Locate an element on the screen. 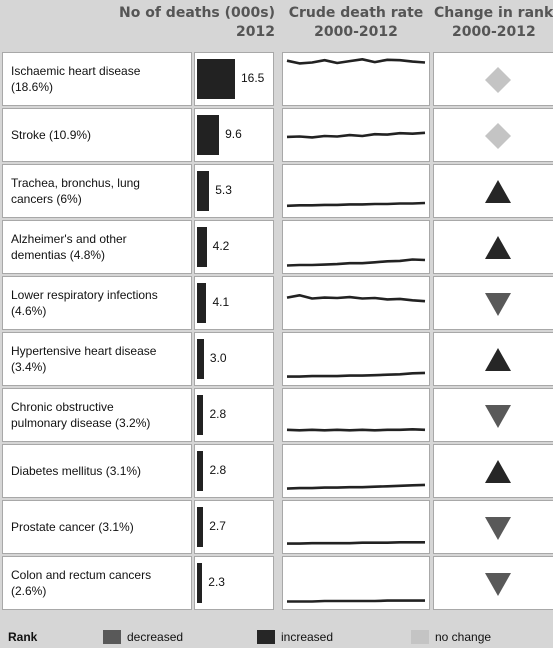 This screenshot has height=648, width=553. legend-decreased-label: decreased is located at coordinates (155, 637).